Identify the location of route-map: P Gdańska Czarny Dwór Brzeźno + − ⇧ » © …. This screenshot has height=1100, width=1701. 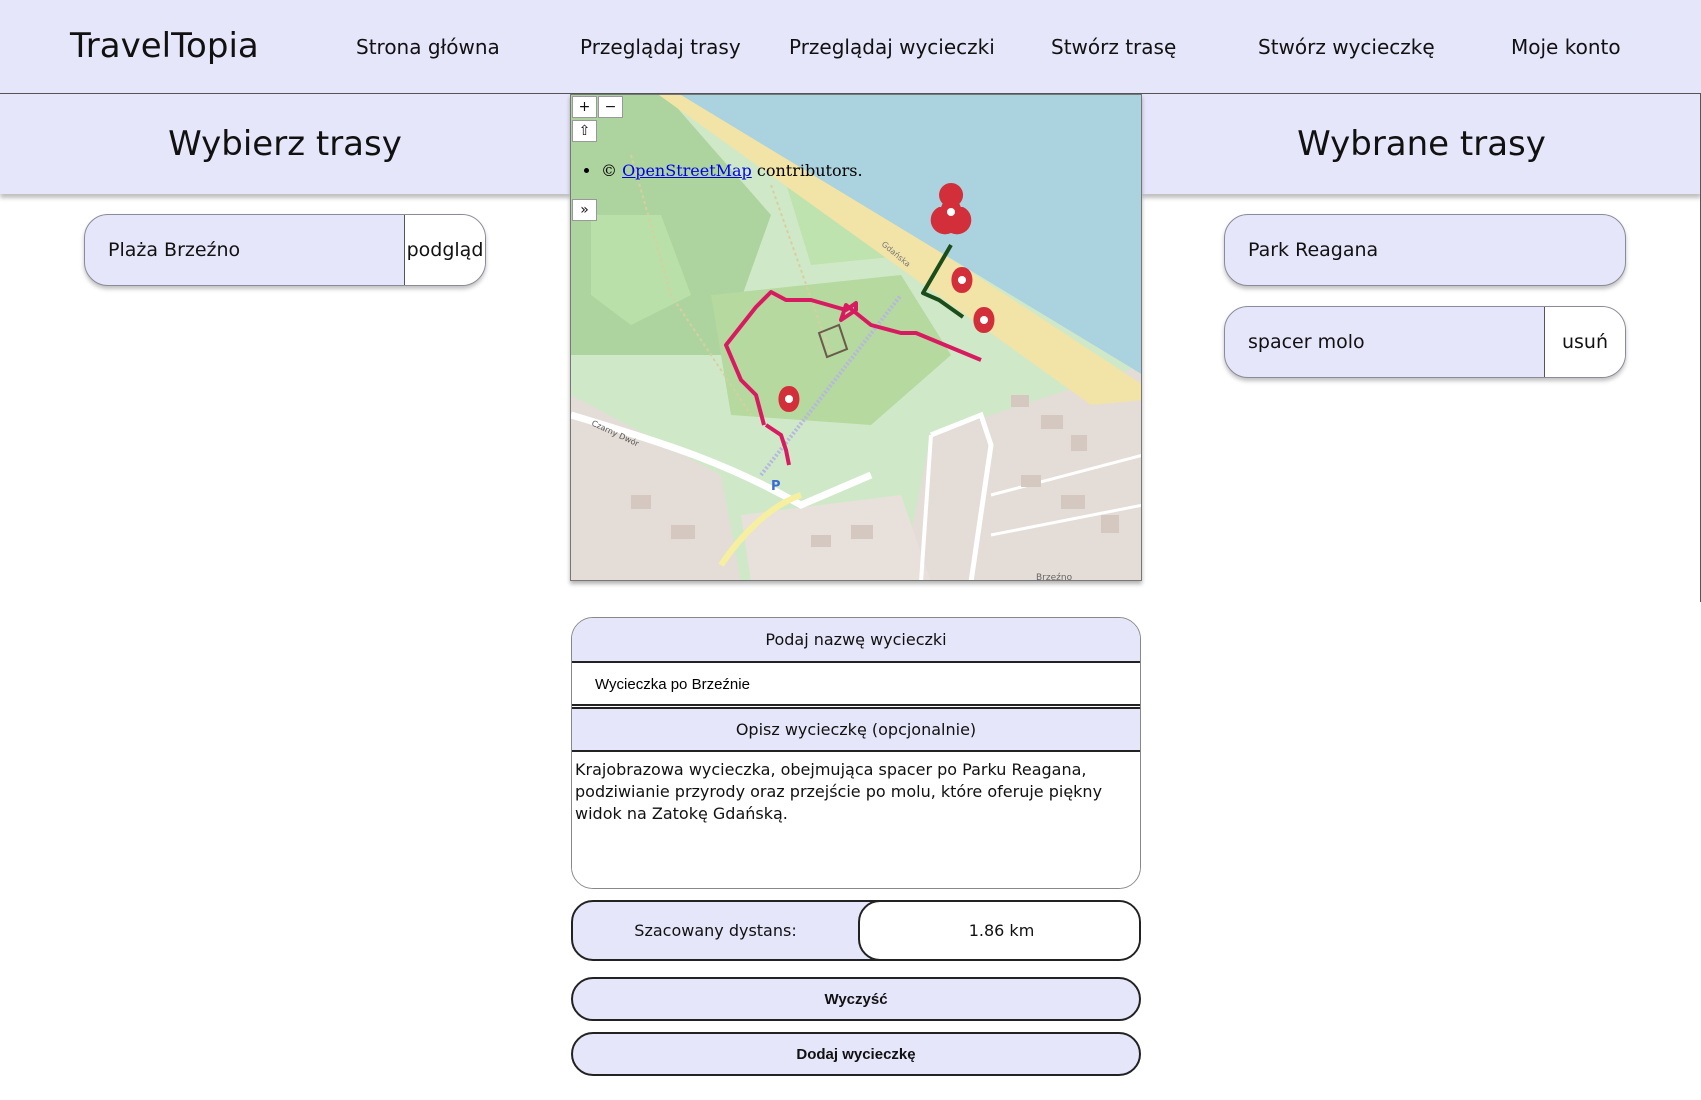
(856, 337).